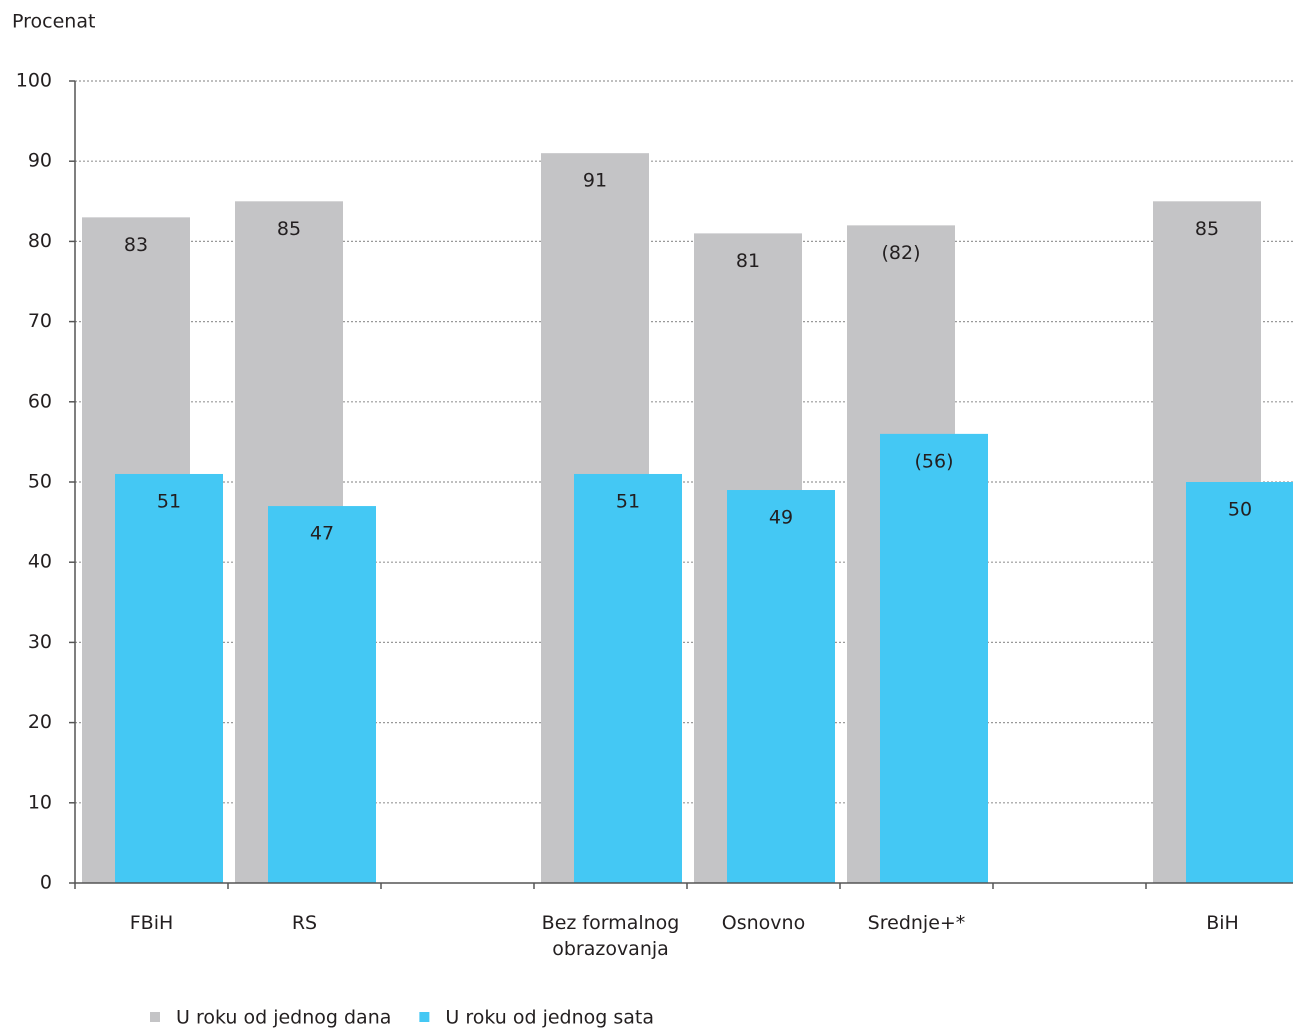 This screenshot has height=1030, width=1293. I want to click on y-tick-label: 30, so click(40, 642).